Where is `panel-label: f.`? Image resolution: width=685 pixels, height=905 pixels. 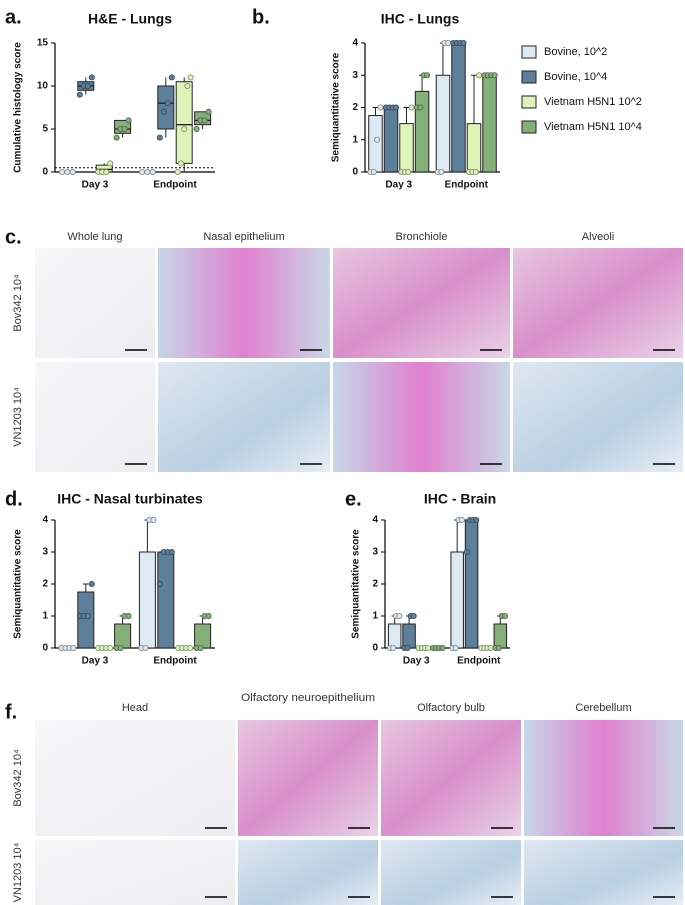
panel-label: f. is located at coordinates (11, 712).